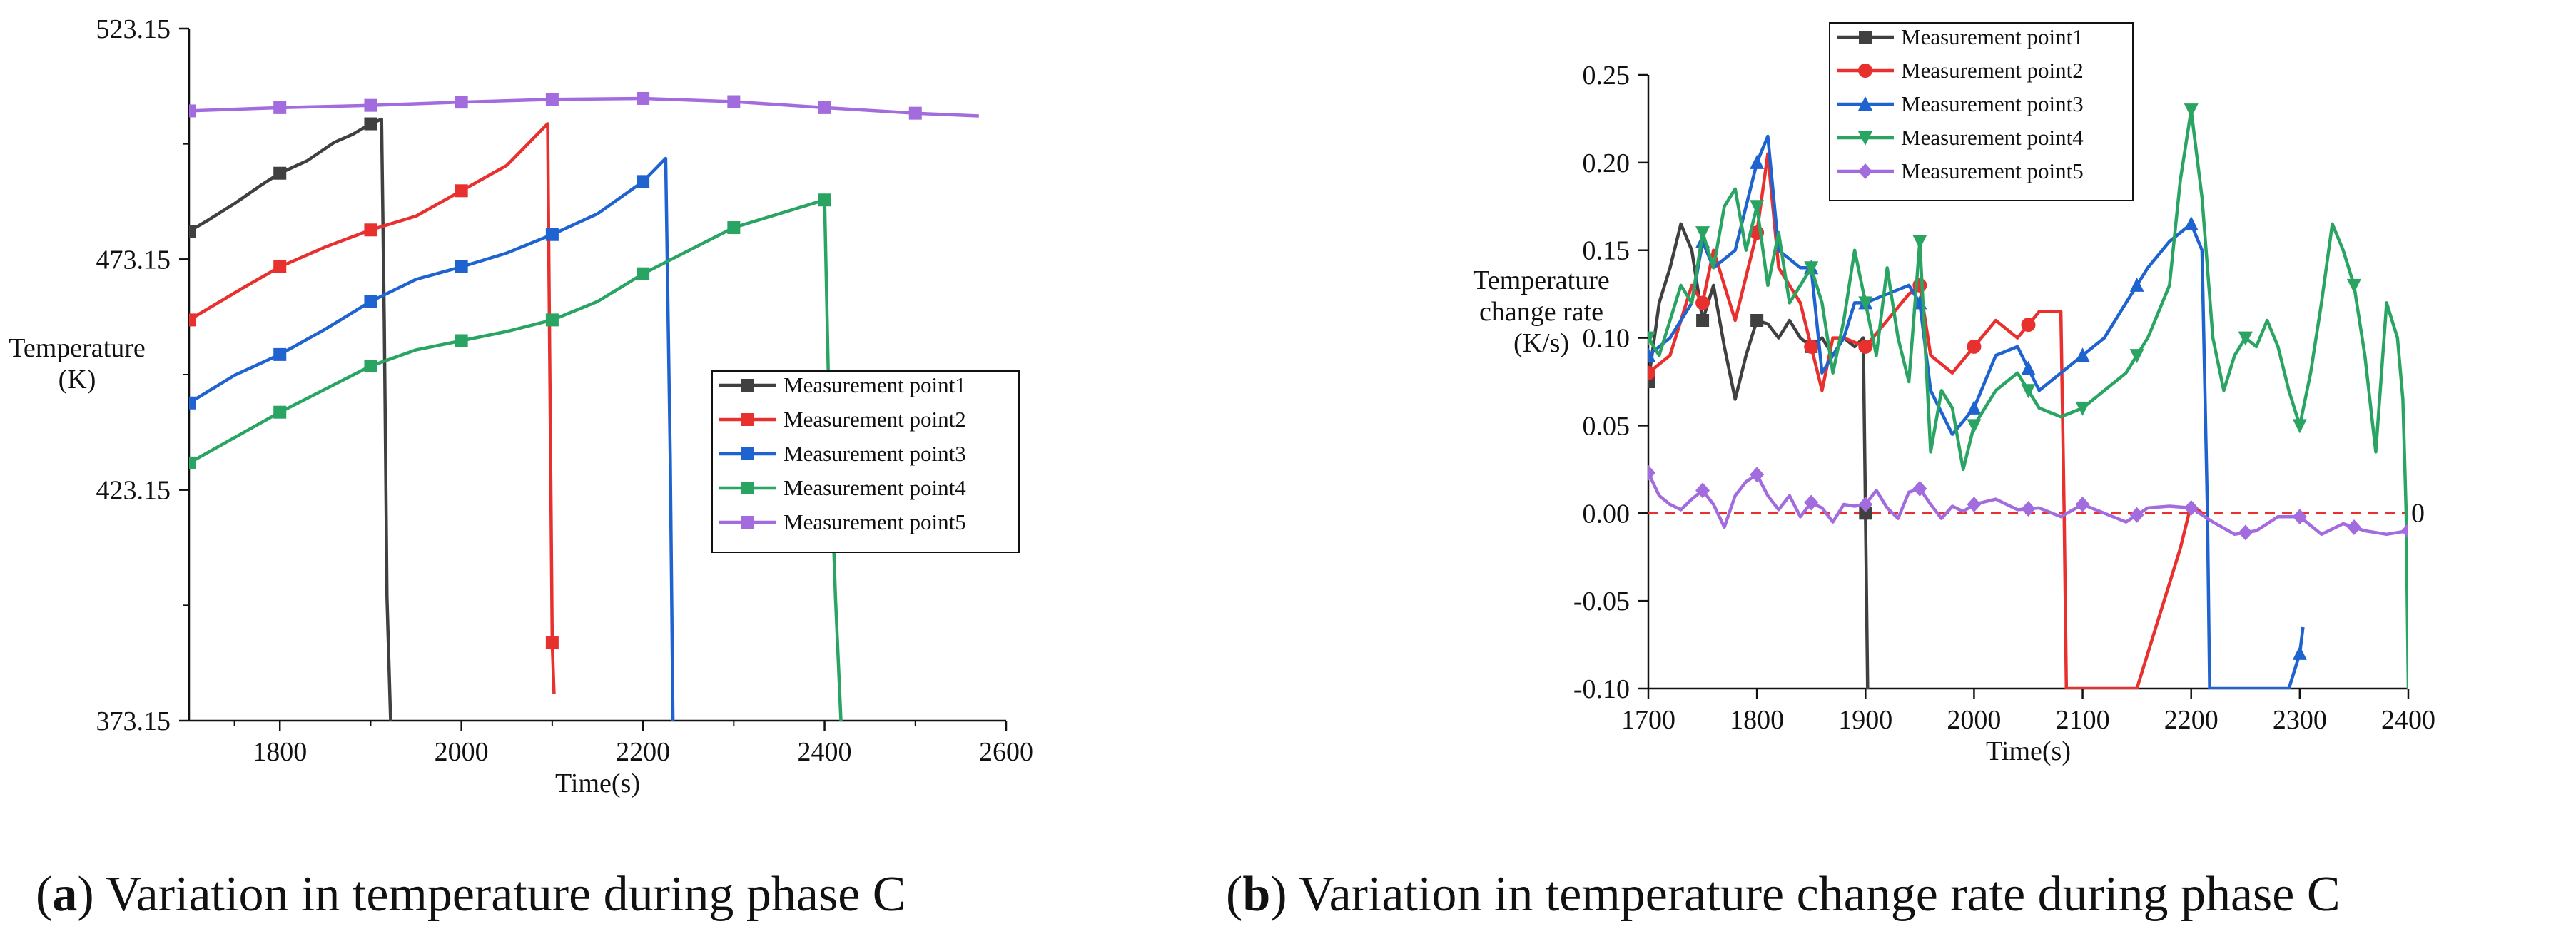  I want to click on x-tick-label-a: 2600, so click(1006, 752).